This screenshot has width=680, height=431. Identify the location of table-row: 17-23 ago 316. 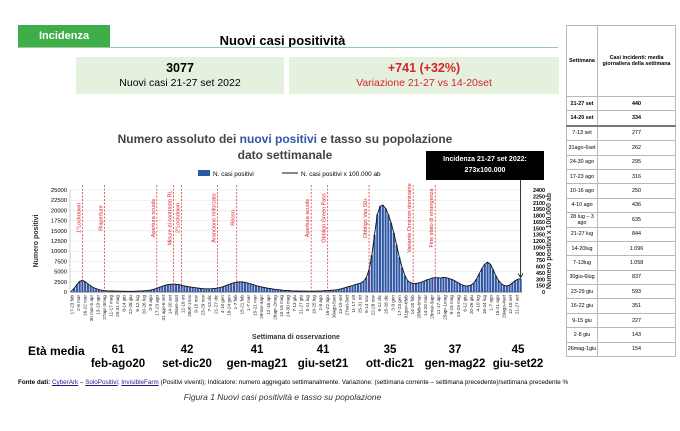
(620, 176).